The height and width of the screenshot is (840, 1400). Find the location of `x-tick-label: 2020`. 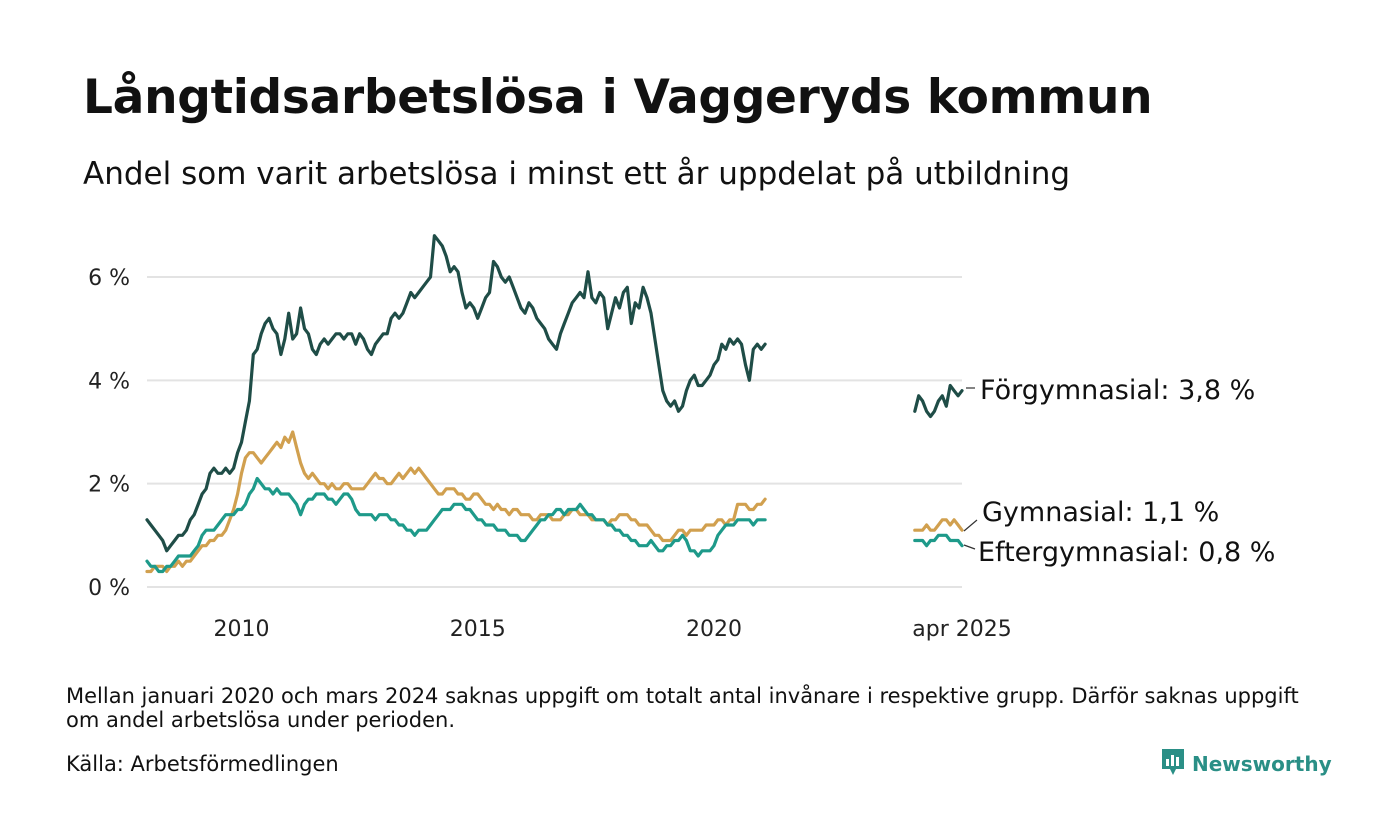

x-tick-label: 2020 is located at coordinates (714, 629).